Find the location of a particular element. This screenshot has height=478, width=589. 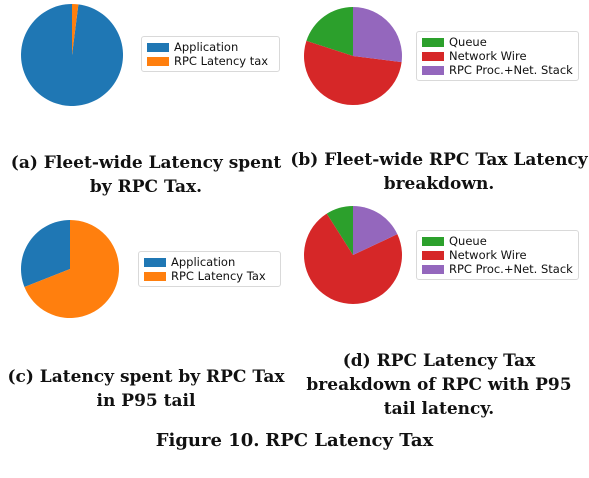

pie-chart-b is located at coordinates (352, 56).